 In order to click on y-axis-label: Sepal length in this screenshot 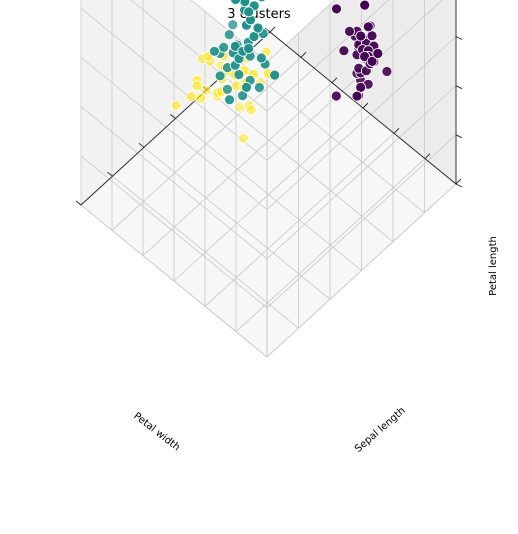, I will do `click(380, 430)`.